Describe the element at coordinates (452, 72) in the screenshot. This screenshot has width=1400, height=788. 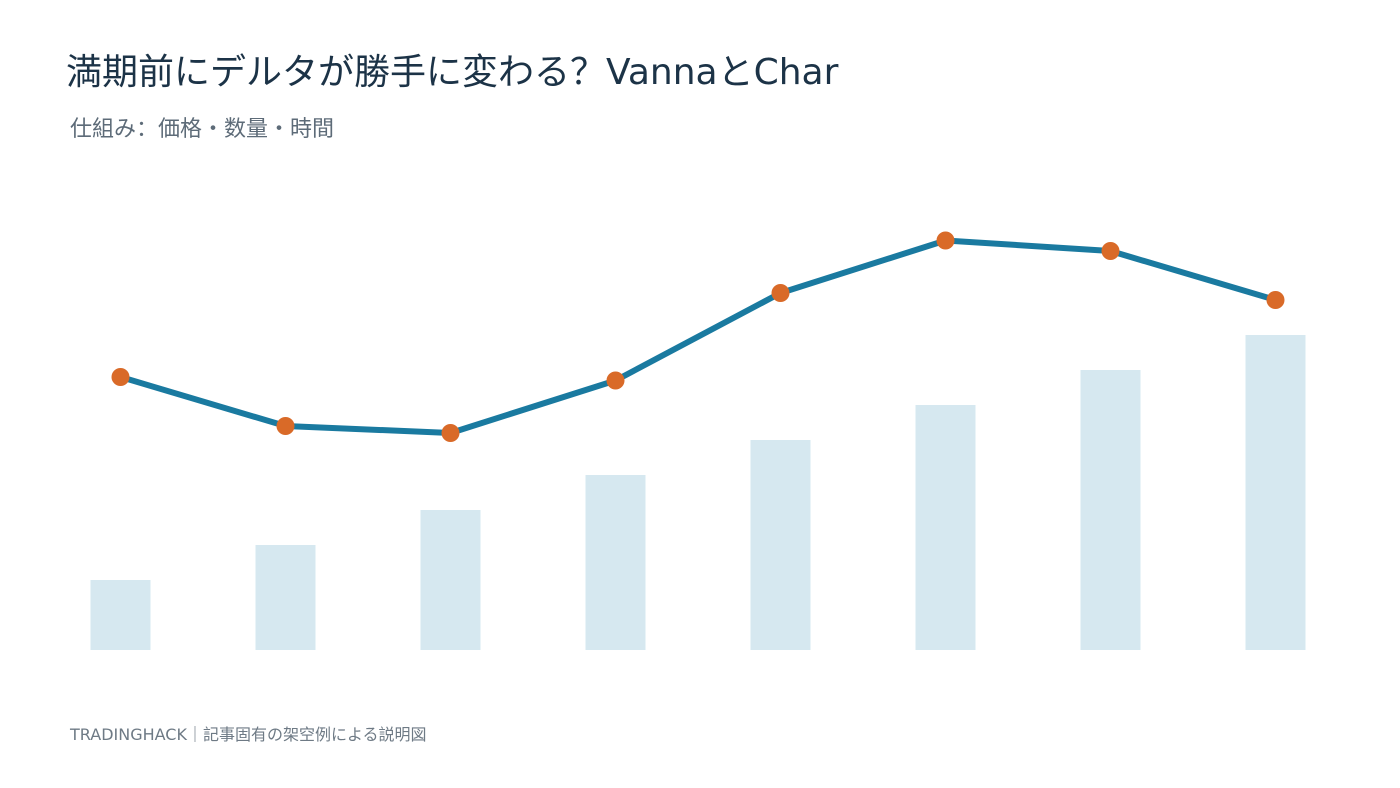
I see `chart-title: 満期前にデルタが勝手に変わる？VannaとChar` at that location.